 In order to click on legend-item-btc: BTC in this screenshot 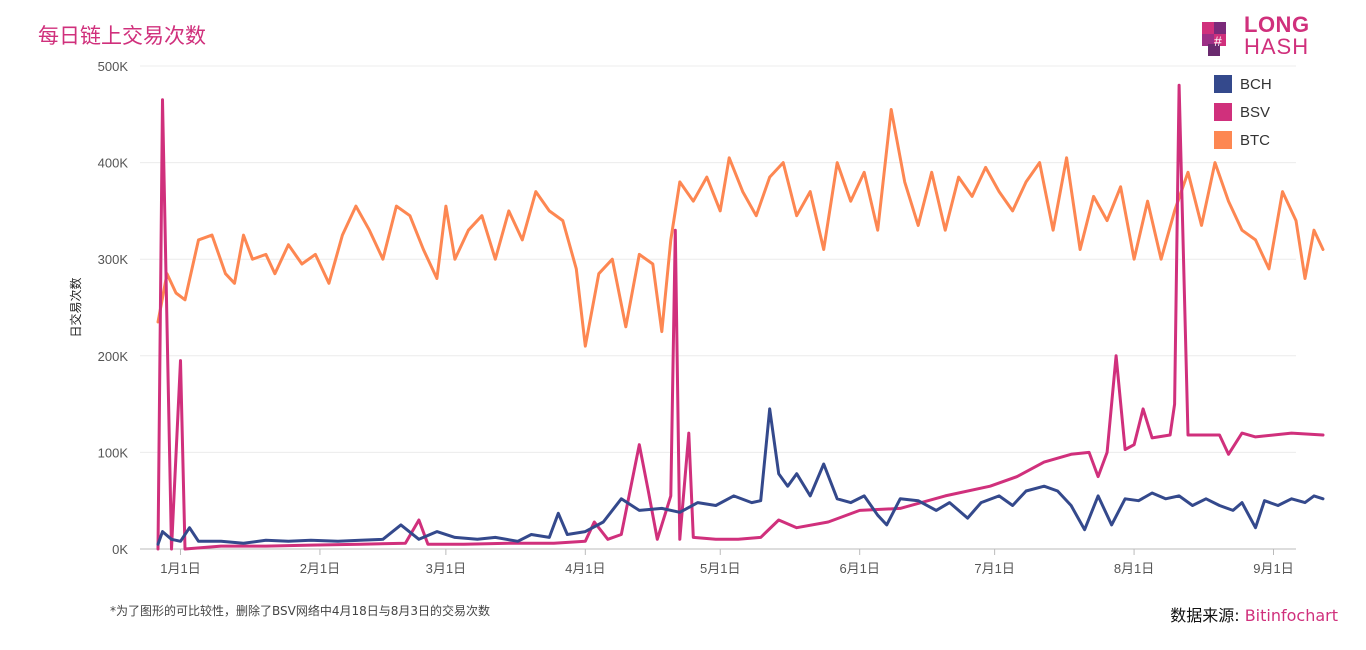, I will do `click(1243, 140)`.